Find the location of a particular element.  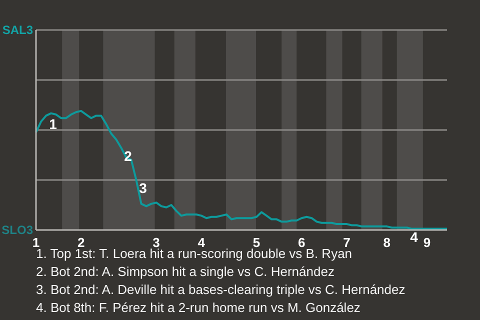

x-tick-label: 8 is located at coordinates (386, 242).